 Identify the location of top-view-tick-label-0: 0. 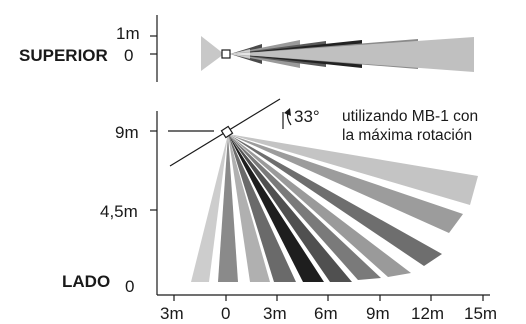
(128, 55).